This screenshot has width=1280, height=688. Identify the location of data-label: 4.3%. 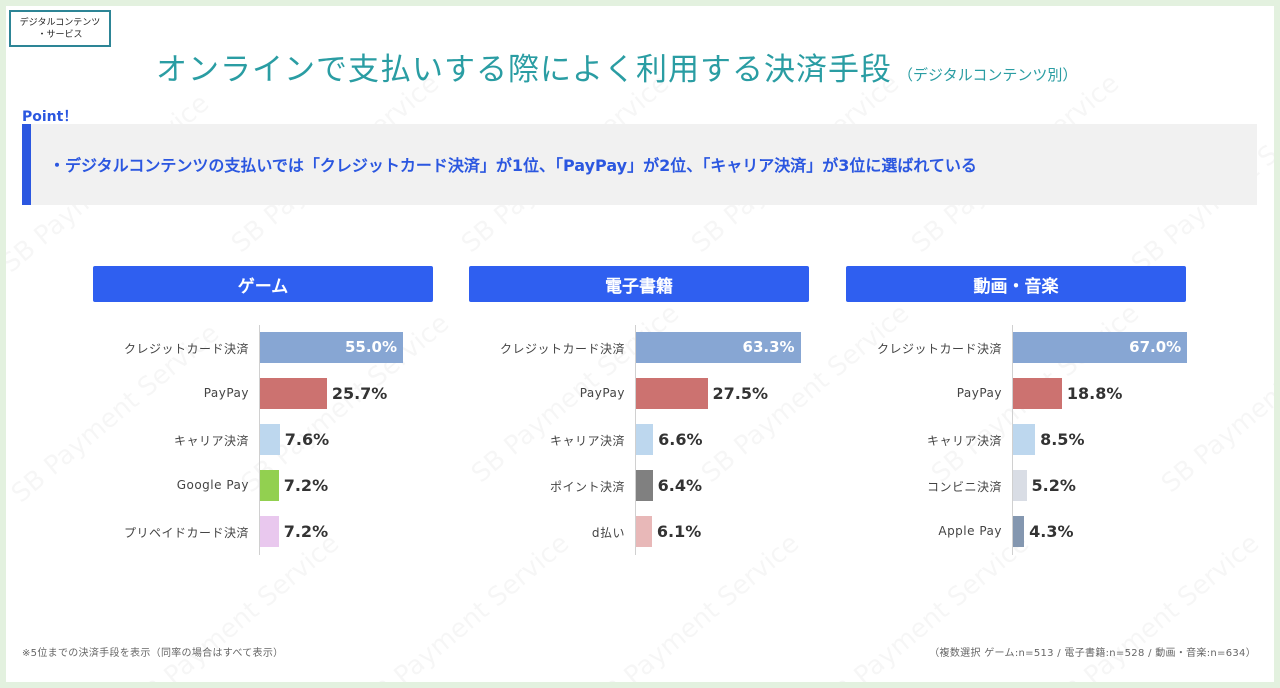
(1051, 531).